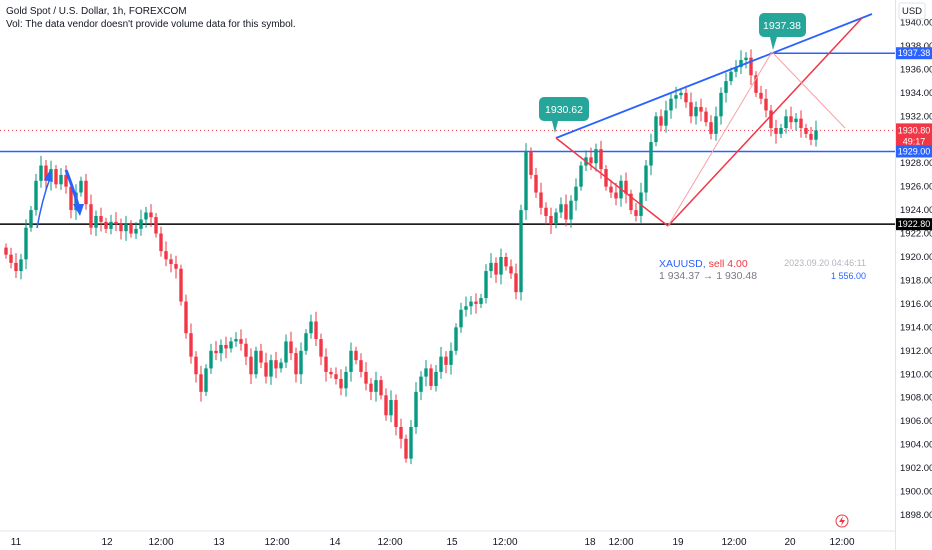 The height and width of the screenshot is (550, 932). I want to click on upper-trend-line, so click(714, 76).